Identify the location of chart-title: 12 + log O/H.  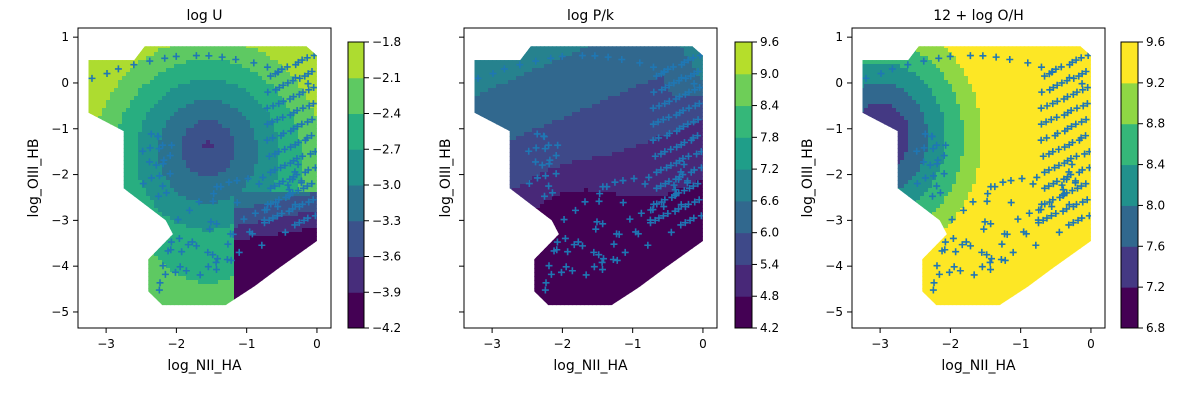
(978, 16).